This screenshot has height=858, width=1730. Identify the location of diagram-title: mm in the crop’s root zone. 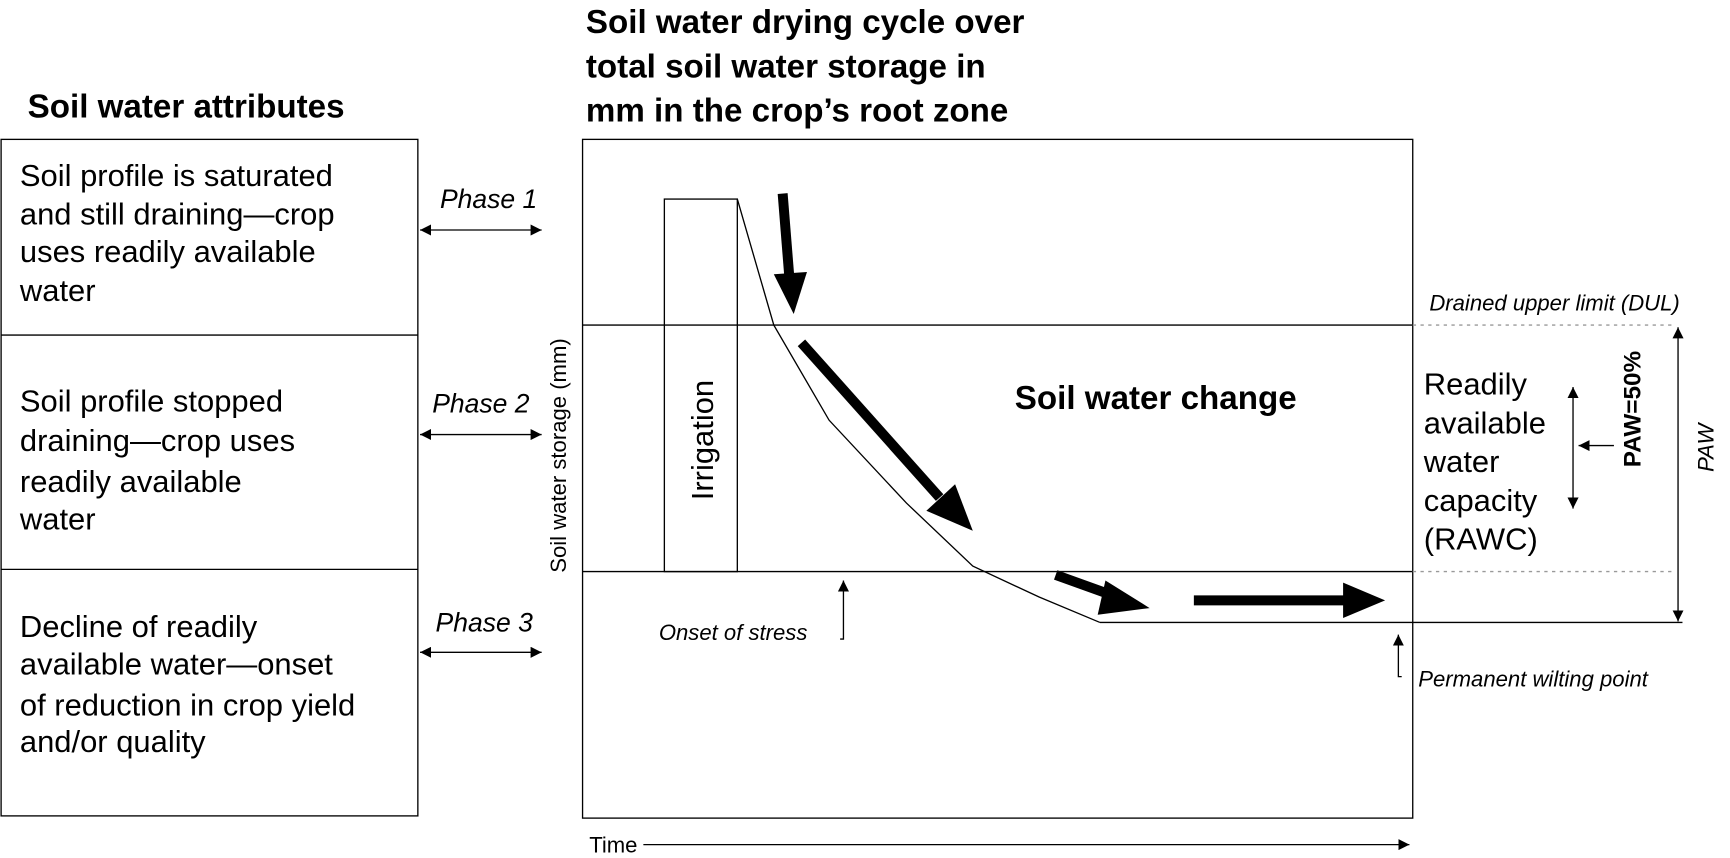
(797, 111).